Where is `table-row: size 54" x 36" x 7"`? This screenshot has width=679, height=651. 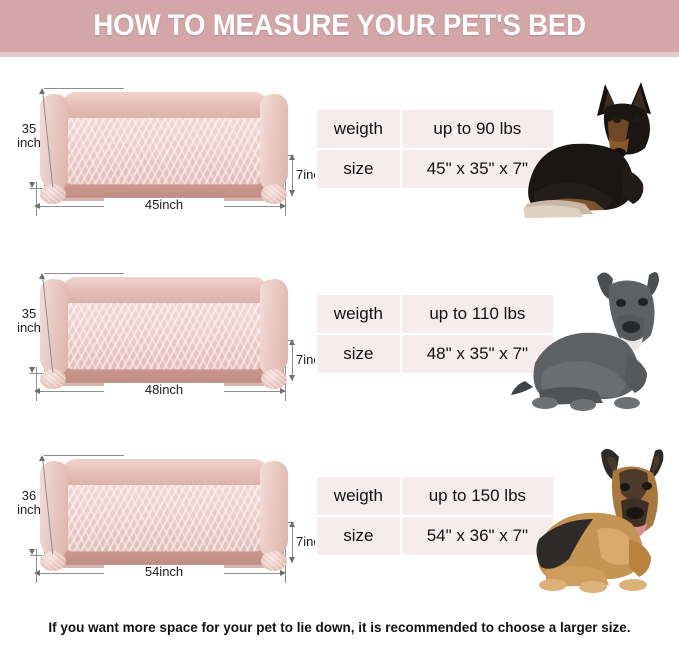 table-row: size 54" x 36" x 7" is located at coordinates (435, 536).